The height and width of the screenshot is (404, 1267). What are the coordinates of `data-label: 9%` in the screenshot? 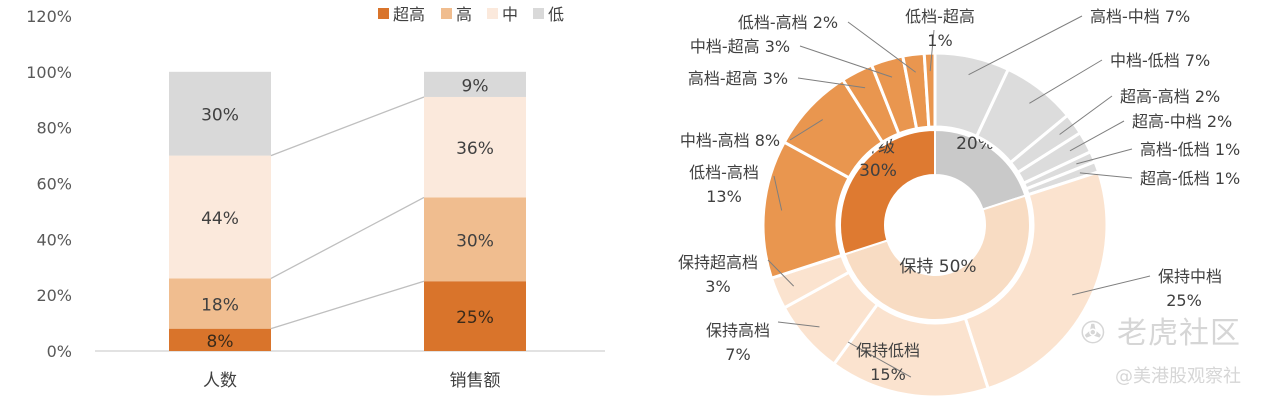 It's located at (475, 86).